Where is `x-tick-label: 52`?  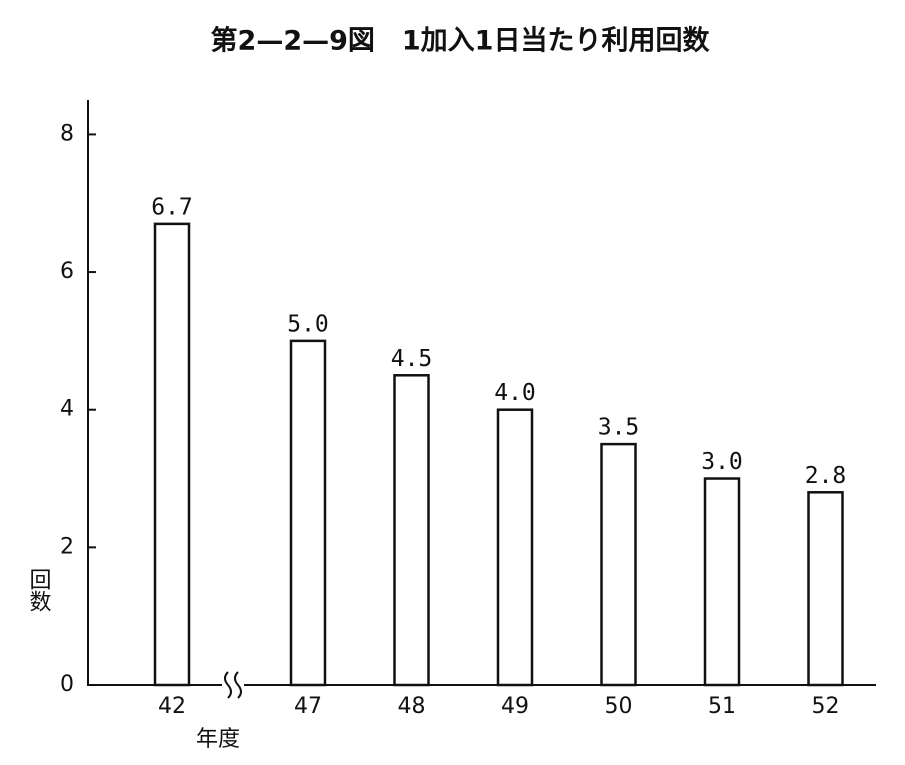 x-tick-label: 52 is located at coordinates (826, 706).